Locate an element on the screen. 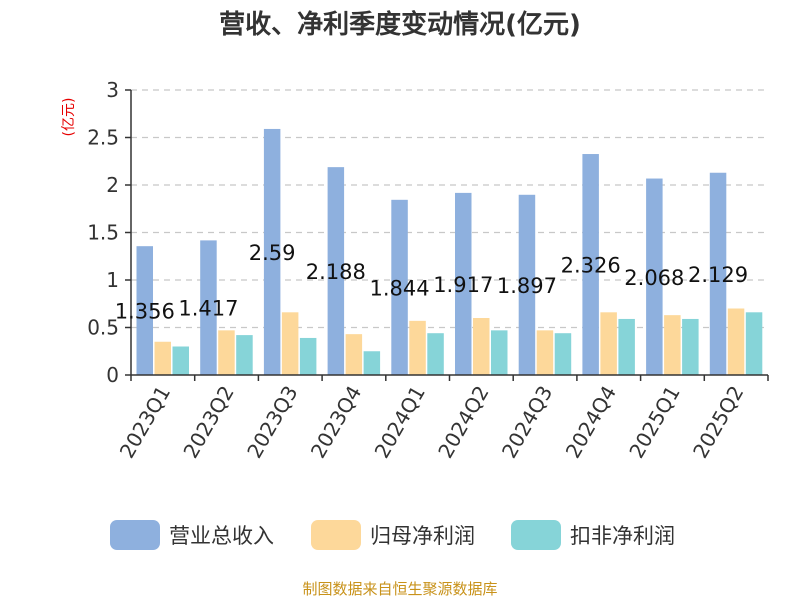 The image size is (800, 600). data-label: 1.356 is located at coordinates (145, 312).